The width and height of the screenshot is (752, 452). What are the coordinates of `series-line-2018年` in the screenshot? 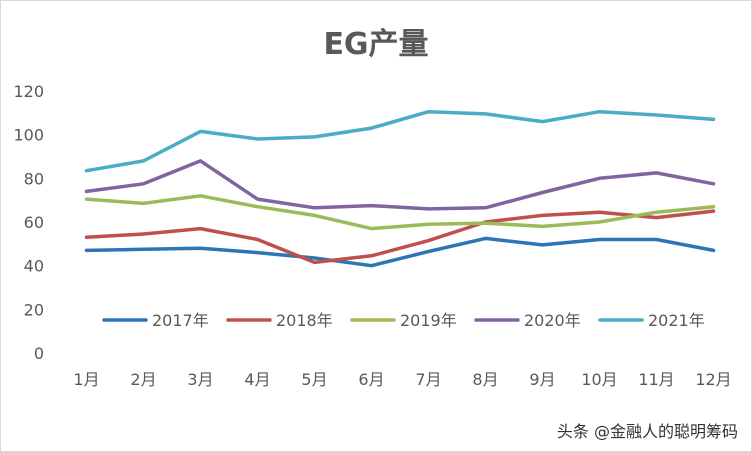 It's located at (400, 237).